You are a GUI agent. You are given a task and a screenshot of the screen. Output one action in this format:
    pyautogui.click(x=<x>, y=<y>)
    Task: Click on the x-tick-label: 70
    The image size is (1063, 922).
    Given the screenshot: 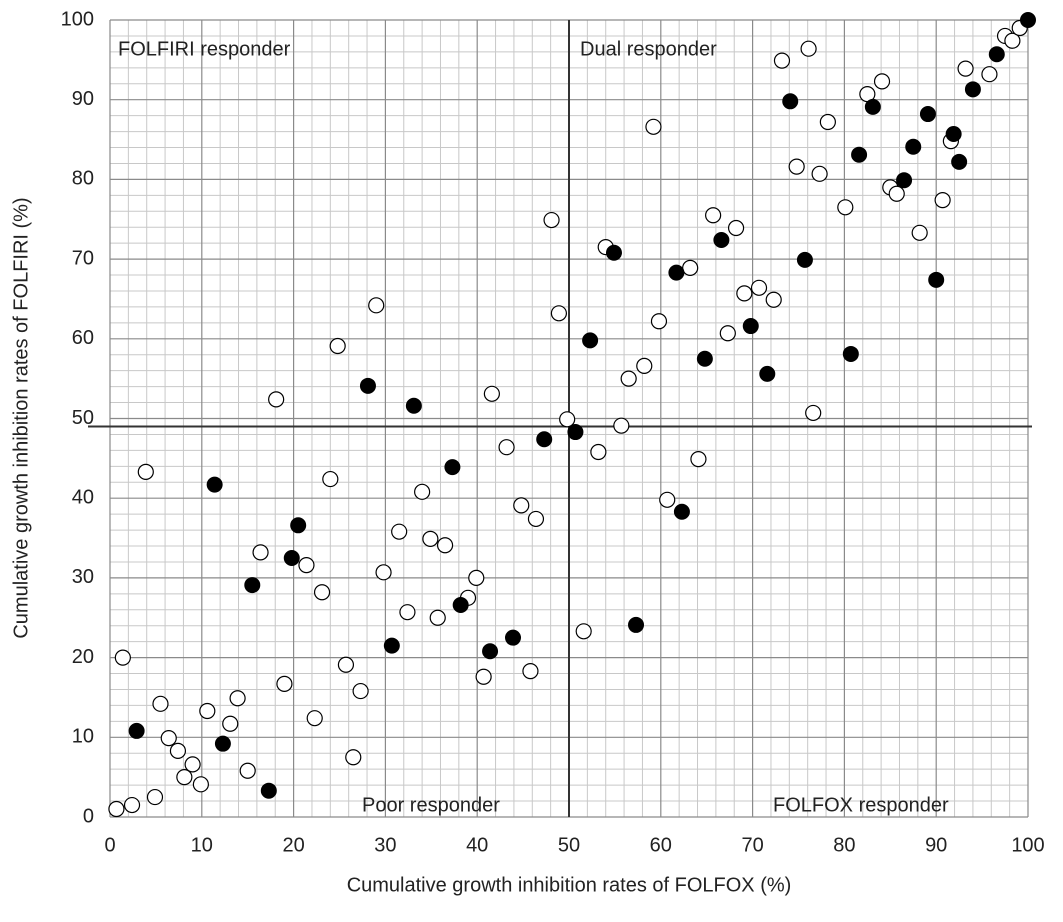 What is the action you would take?
    pyautogui.click(x=752, y=845)
    